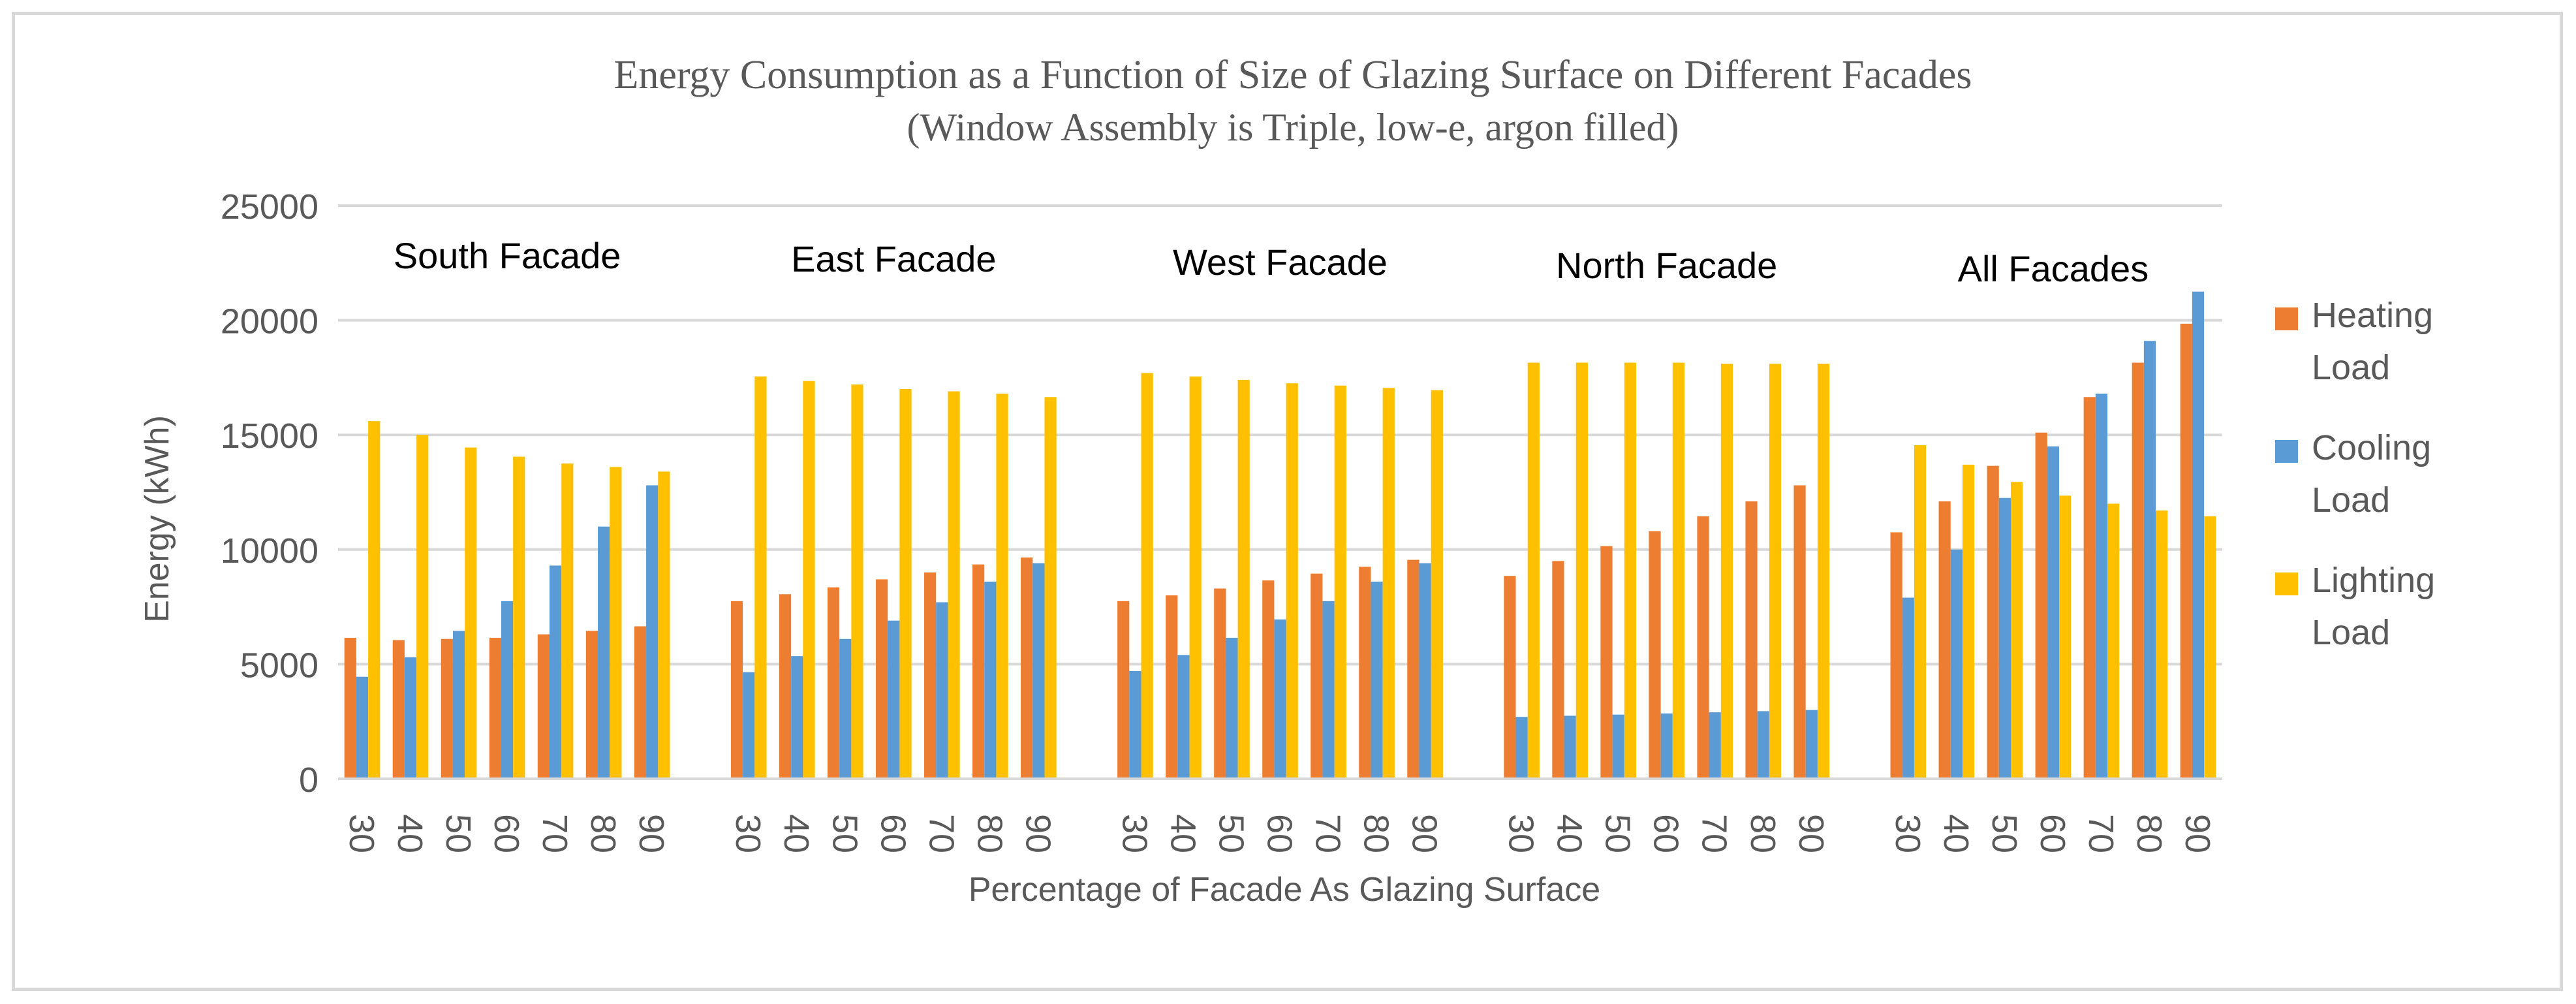  Describe the element at coordinates (2351, 632) in the screenshot. I see `legend-label-lighting: Load` at that location.